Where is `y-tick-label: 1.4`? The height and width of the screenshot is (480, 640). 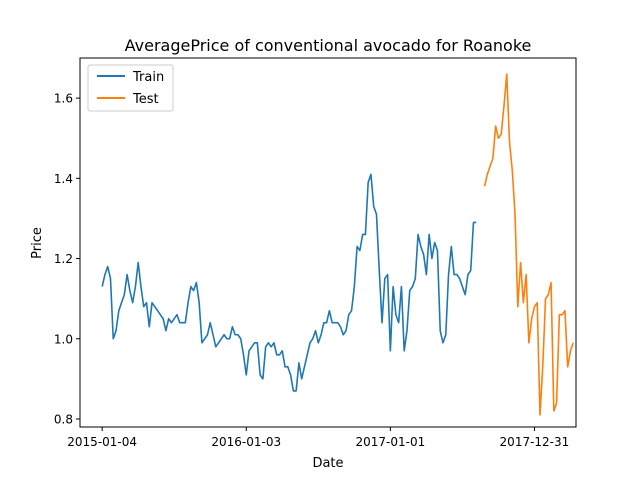
y-tick-label: 1.4 is located at coordinates (63, 179).